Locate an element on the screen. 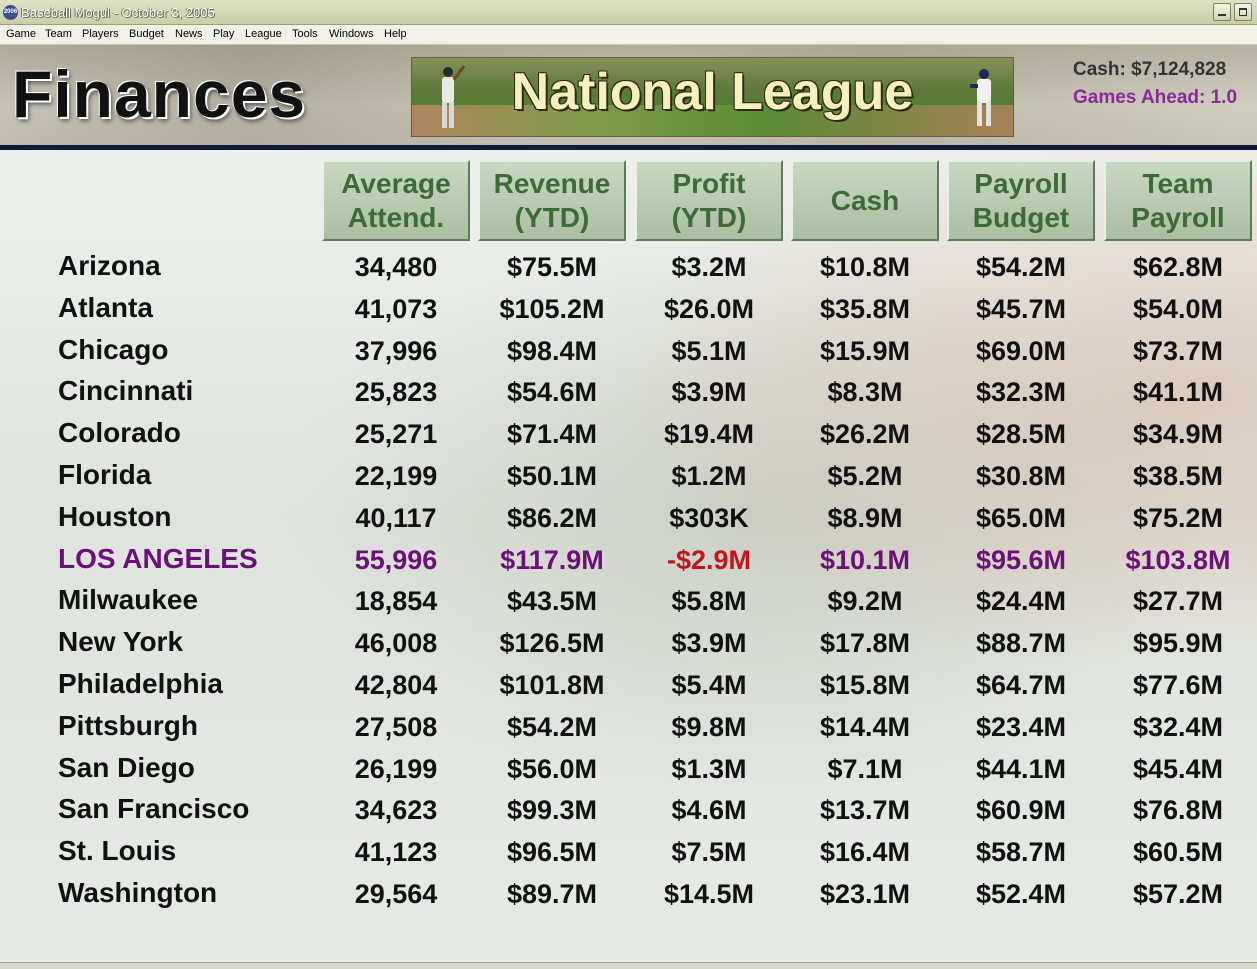 The width and height of the screenshot is (1257, 969). table-cell: $38.5M is located at coordinates (1178, 476).